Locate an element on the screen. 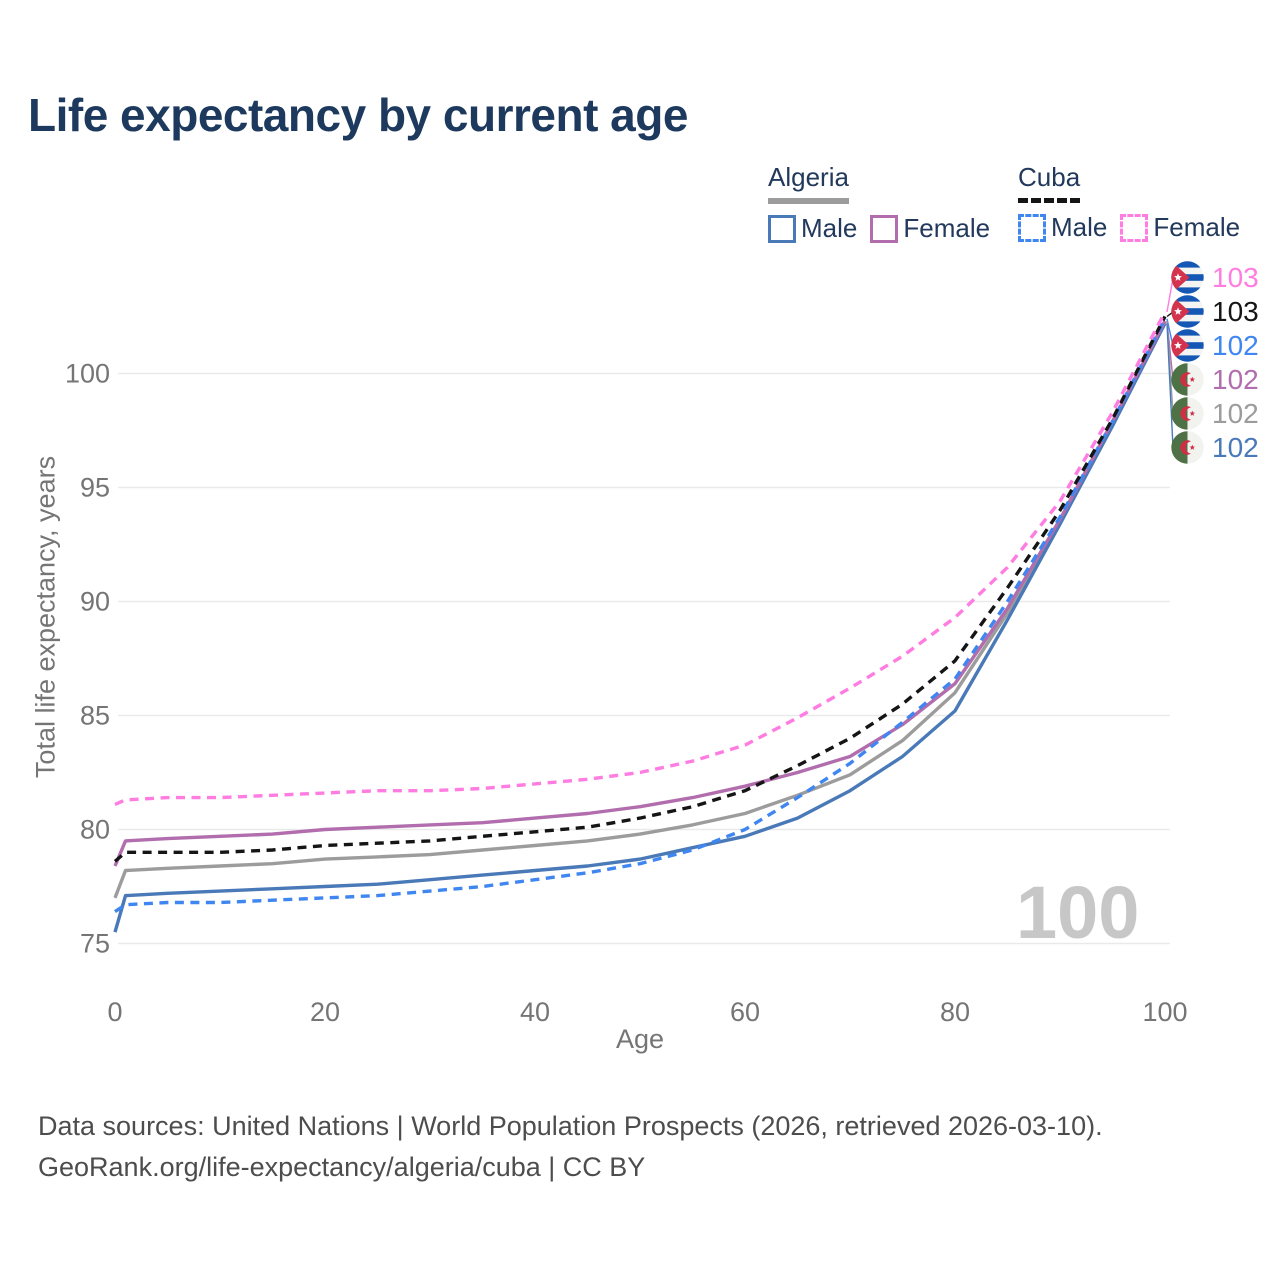  end-label-row-cuba-total: 103 is located at coordinates (1215, 311).